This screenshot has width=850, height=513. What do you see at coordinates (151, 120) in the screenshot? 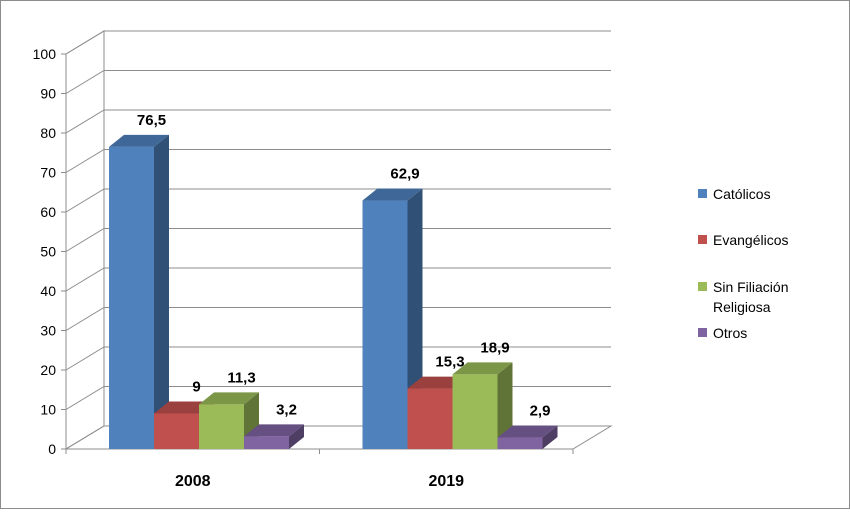
I see `data-label: 76,5` at bounding box center [151, 120].